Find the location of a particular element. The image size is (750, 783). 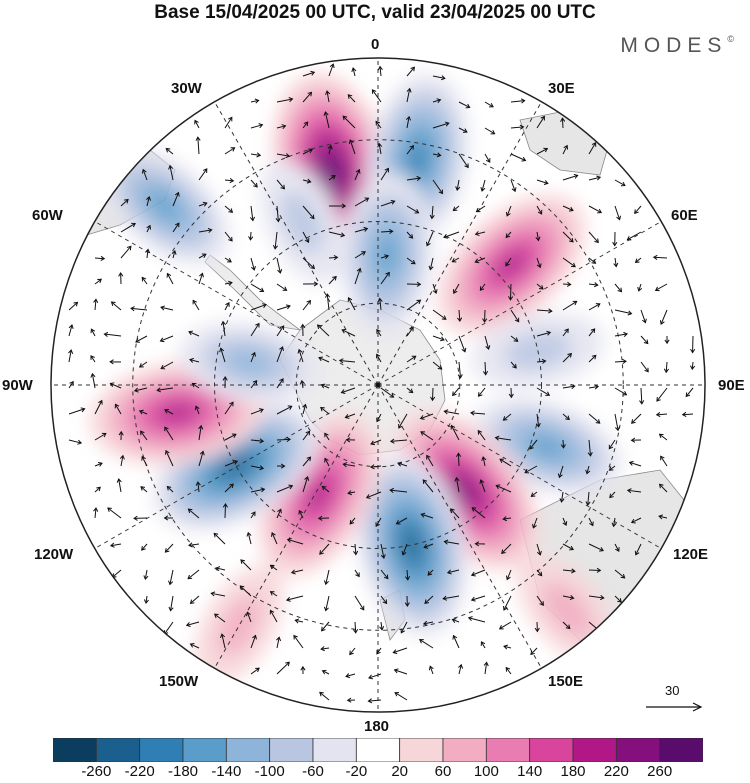

colorbar-swatch is located at coordinates (594, 750).